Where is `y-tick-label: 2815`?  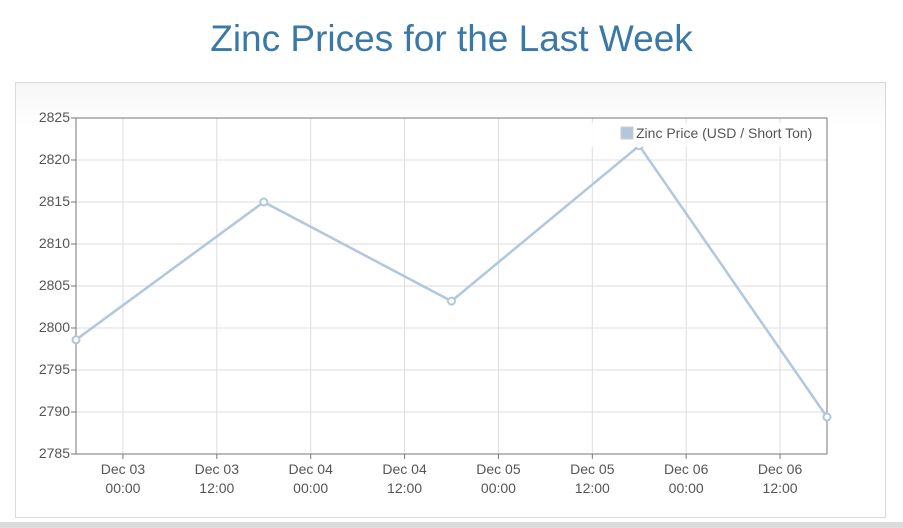
y-tick-label: 2815 is located at coordinates (54, 201).